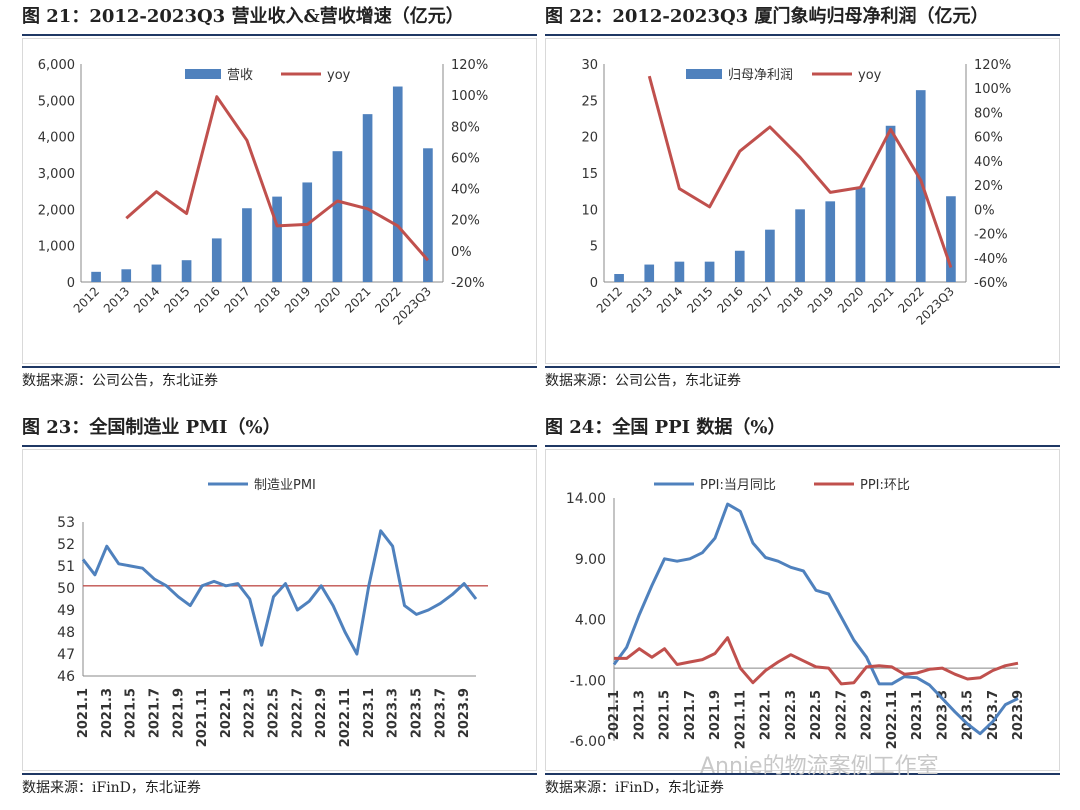 The width and height of the screenshot is (1080, 810). What do you see at coordinates (469, 65) in the screenshot?
I see `y-tick-label-right: 120%` at bounding box center [469, 65].